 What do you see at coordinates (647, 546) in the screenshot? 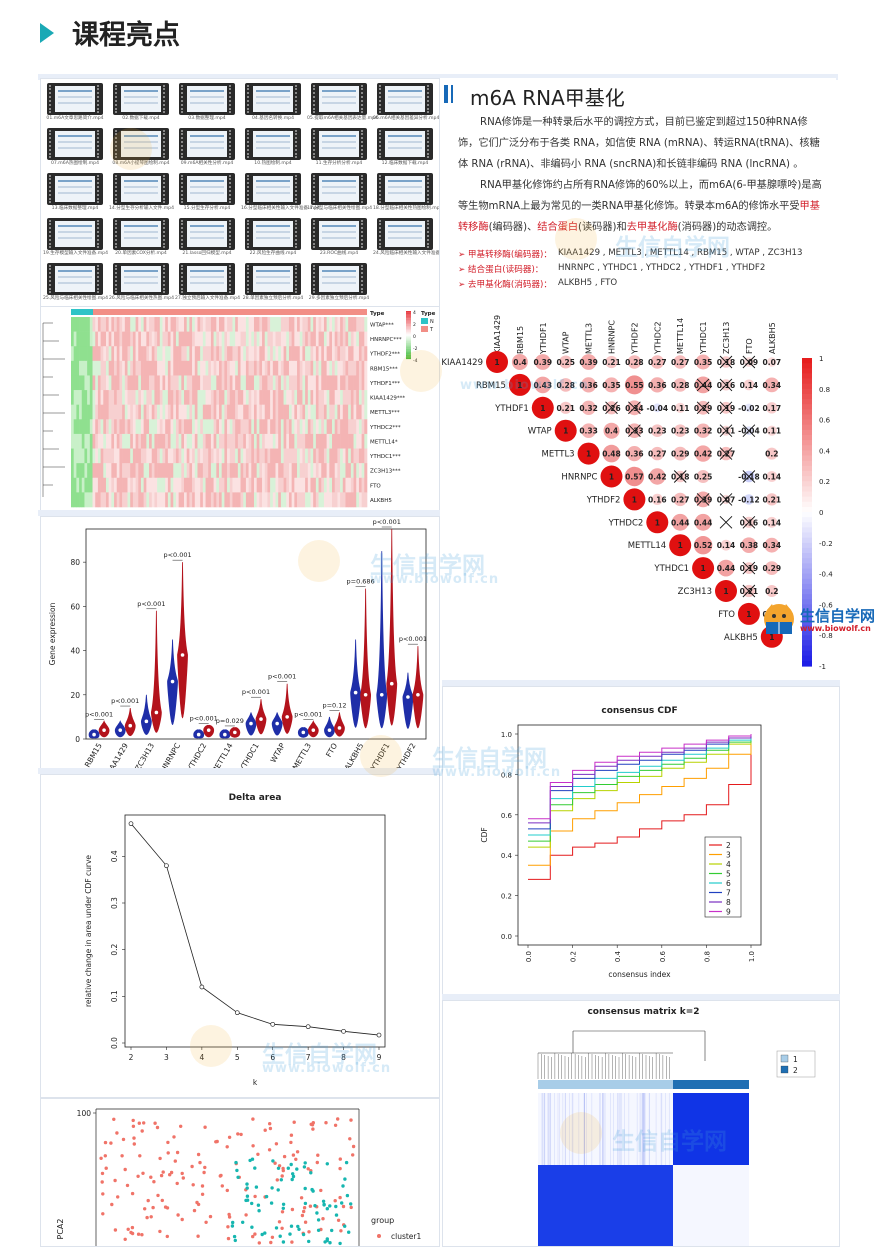
I see `row-gene-label: METTL14` at bounding box center [647, 546].